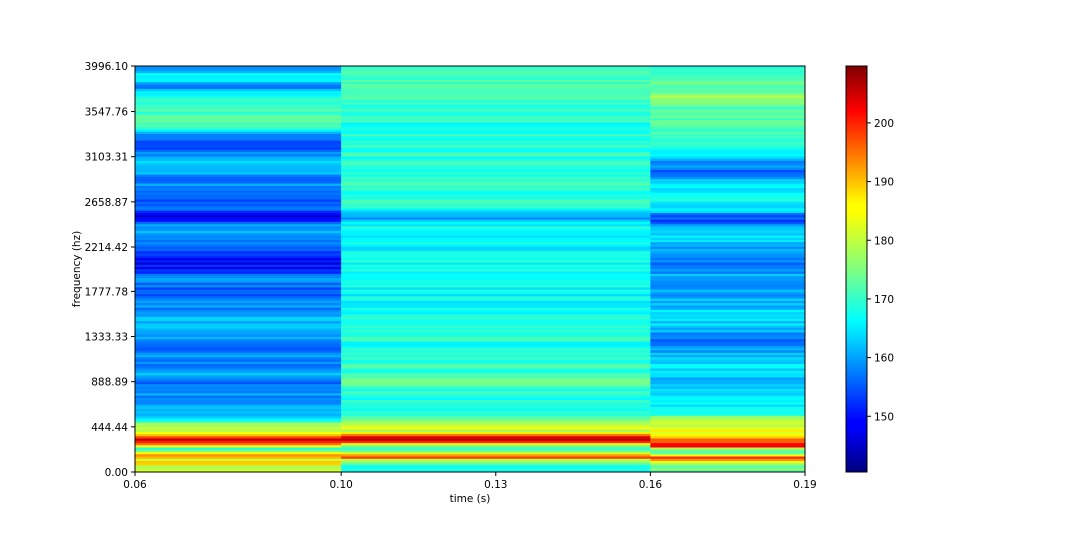  I want to click on y-tick-label: 2214.42, so click(106, 248).